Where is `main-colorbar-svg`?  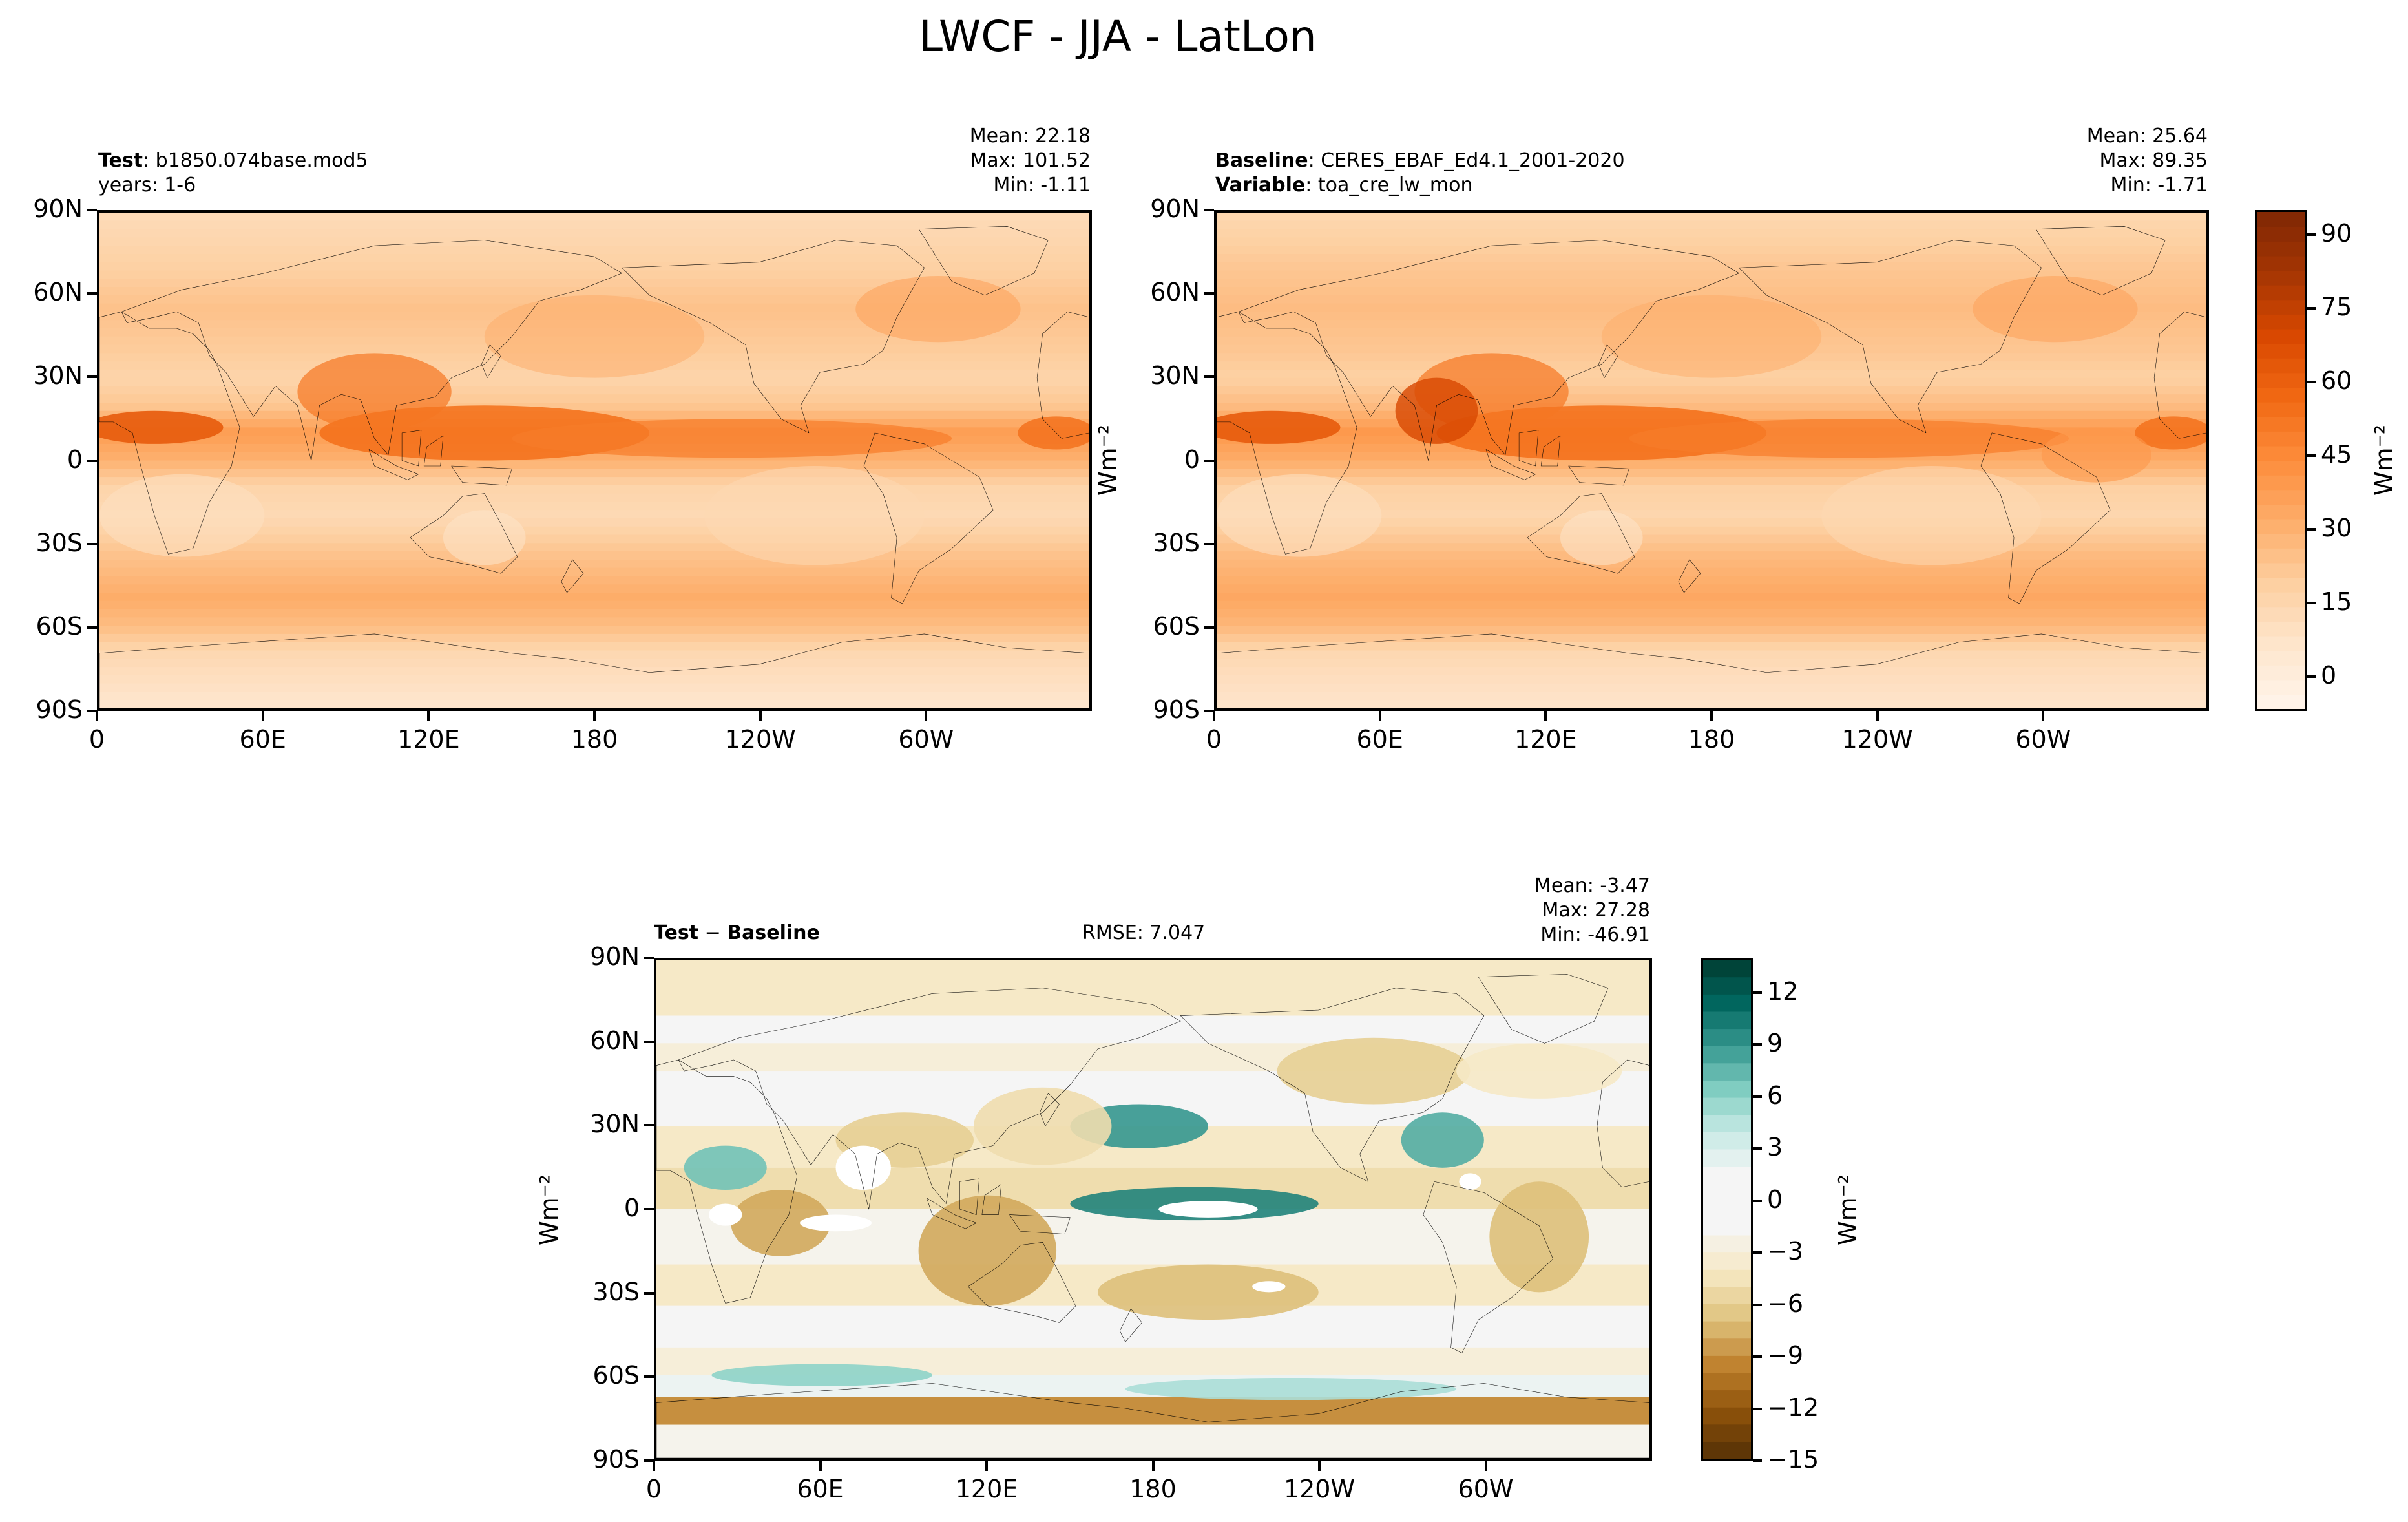 main-colorbar-svg is located at coordinates (2281, 460).